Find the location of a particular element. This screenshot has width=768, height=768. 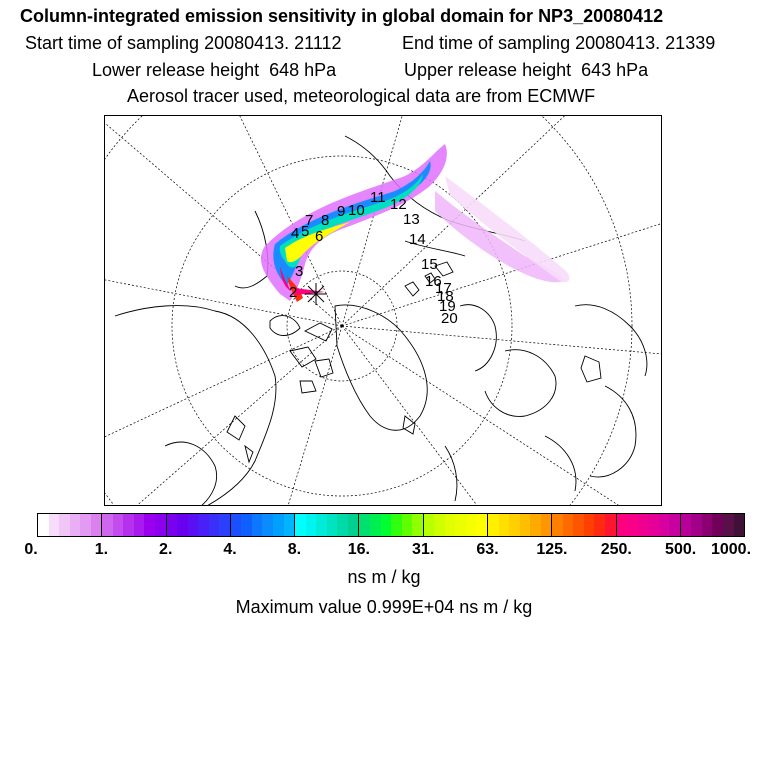

maximum-value-label: Maximum value 0.999E+04 ns m / kg is located at coordinates (384, 607).